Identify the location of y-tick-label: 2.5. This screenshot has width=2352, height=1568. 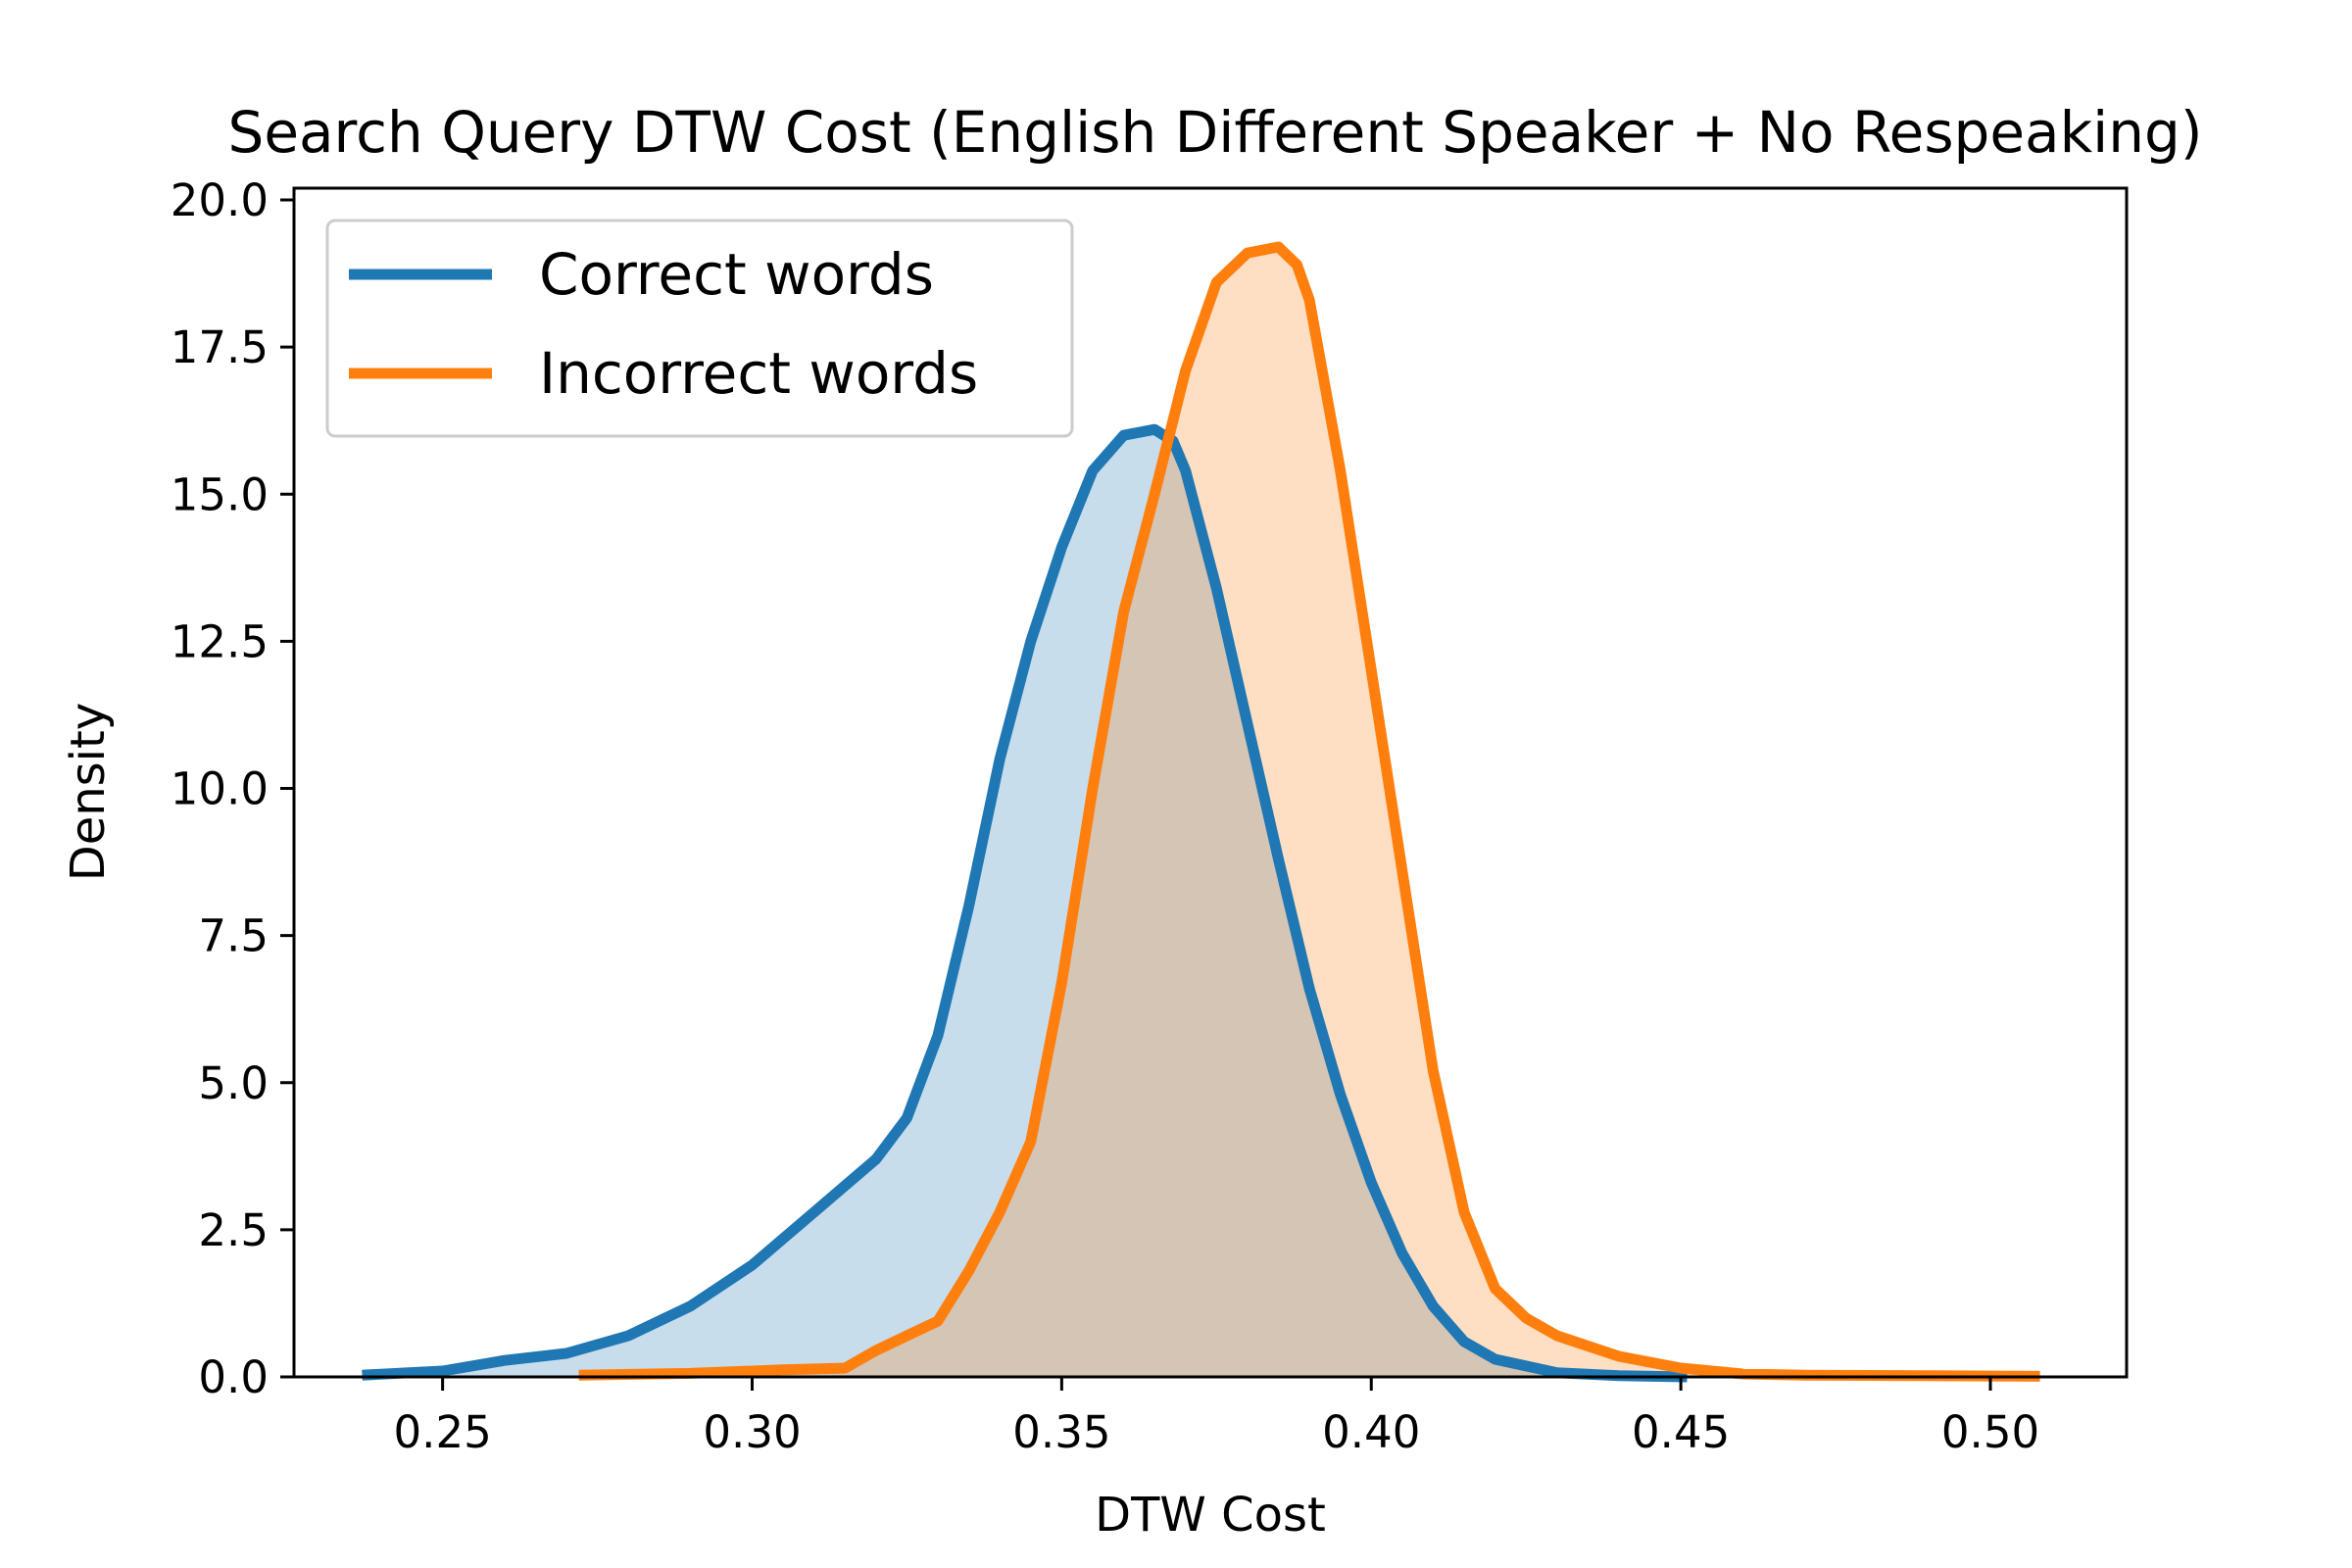
(233, 1230).